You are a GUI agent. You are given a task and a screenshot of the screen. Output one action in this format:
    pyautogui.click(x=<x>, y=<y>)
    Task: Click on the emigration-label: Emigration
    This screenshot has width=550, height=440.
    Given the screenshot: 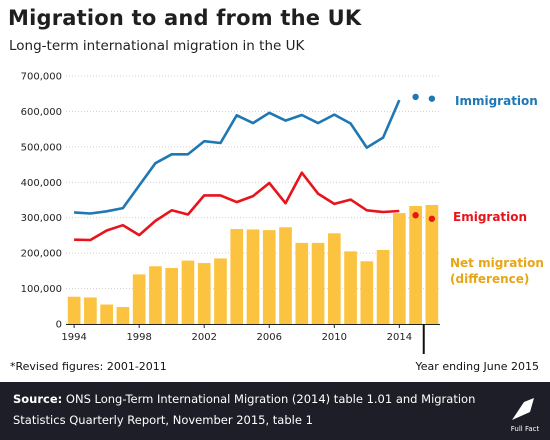 What is the action you would take?
    pyautogui.click(x=490, y=217)
    